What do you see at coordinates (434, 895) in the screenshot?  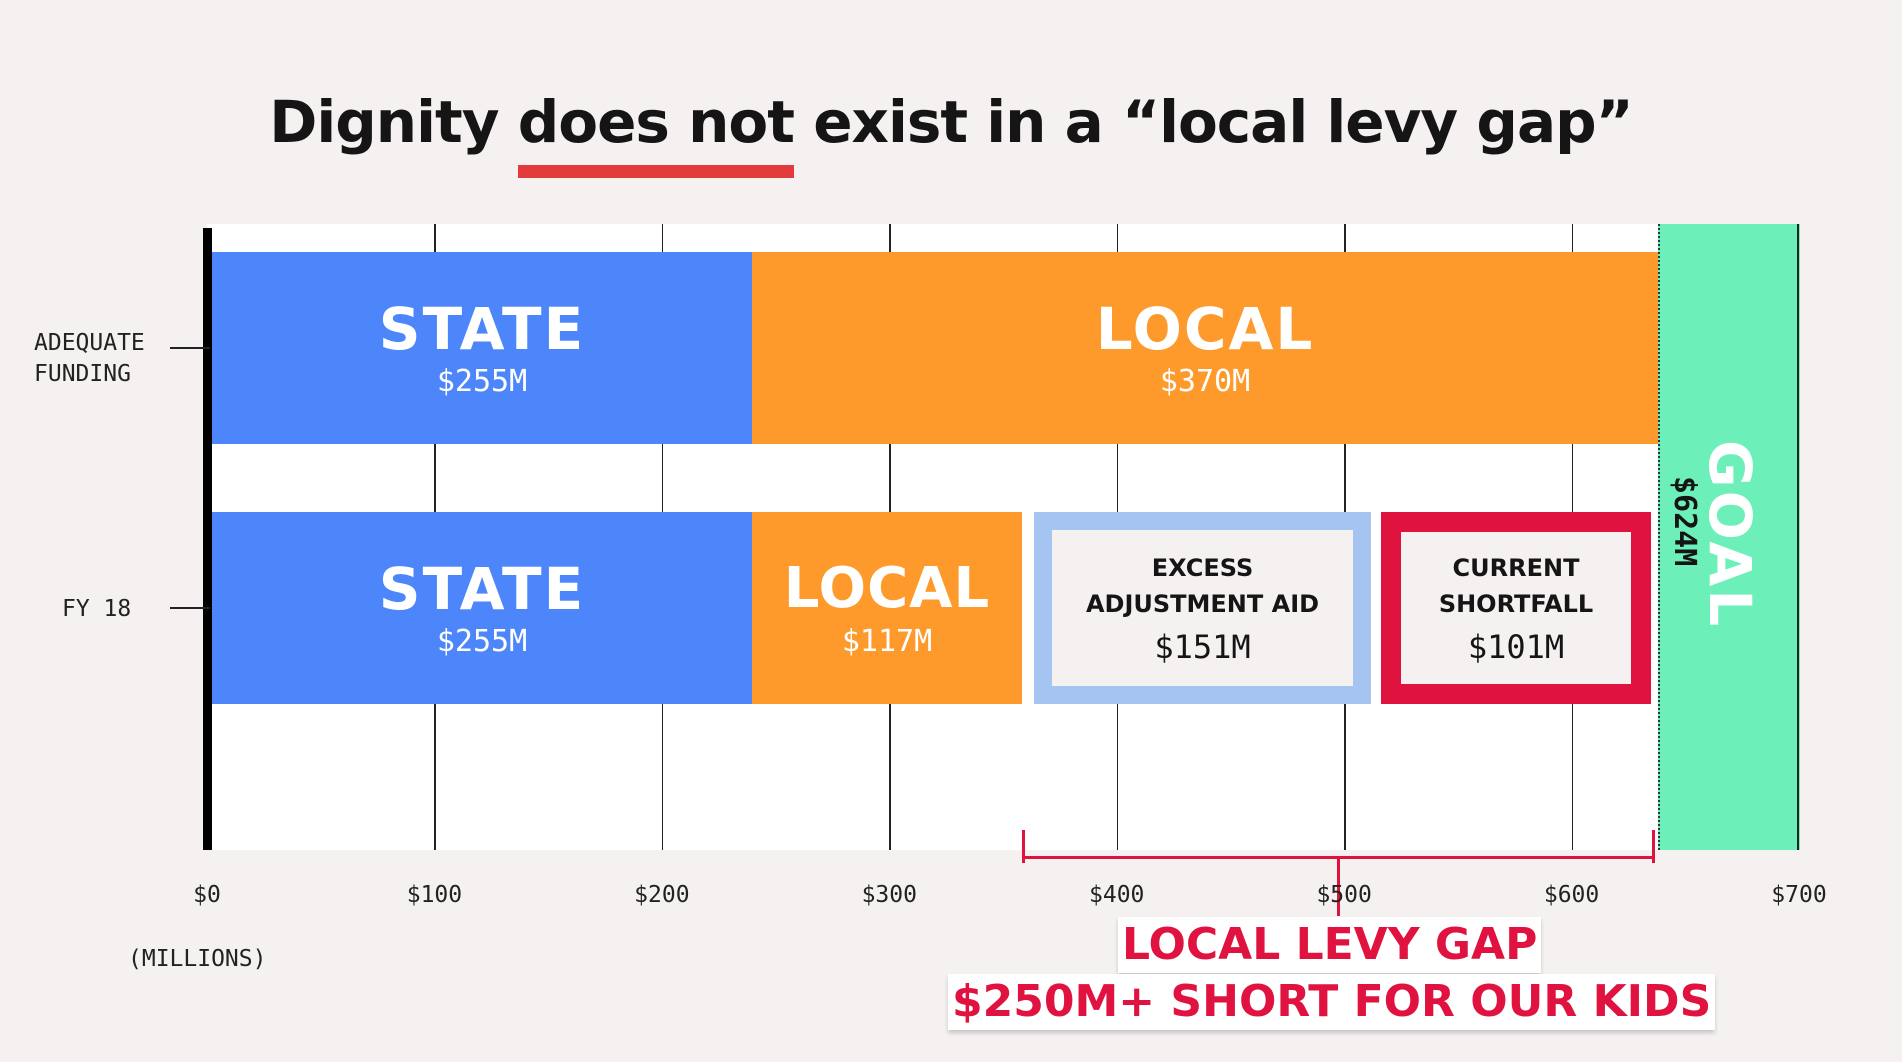 I see `x-tick-label: $100` at bounding box center [434, 895].